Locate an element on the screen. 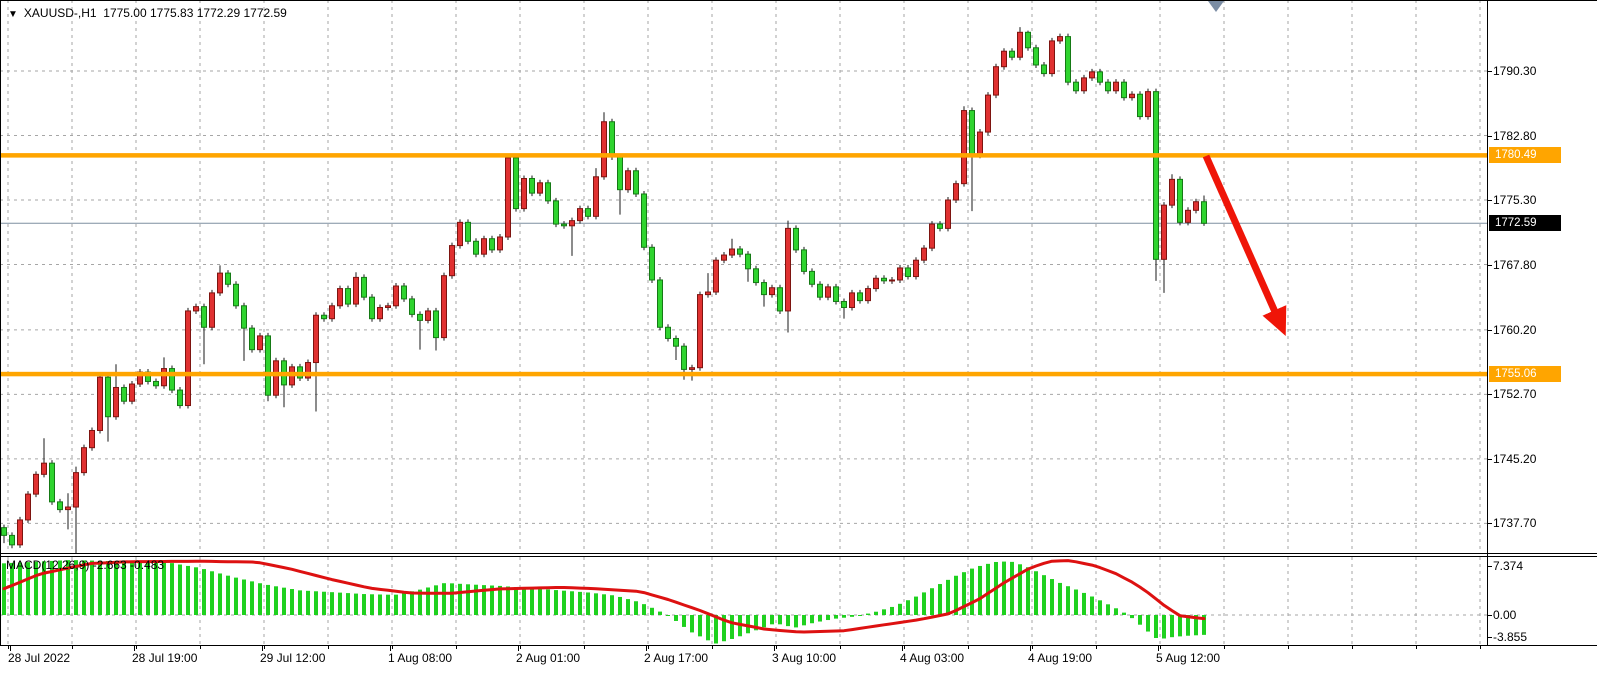 This screenshot has height=675, width=1597. price-axis-label: 1745.20 is located at coordinates (1515, 458).